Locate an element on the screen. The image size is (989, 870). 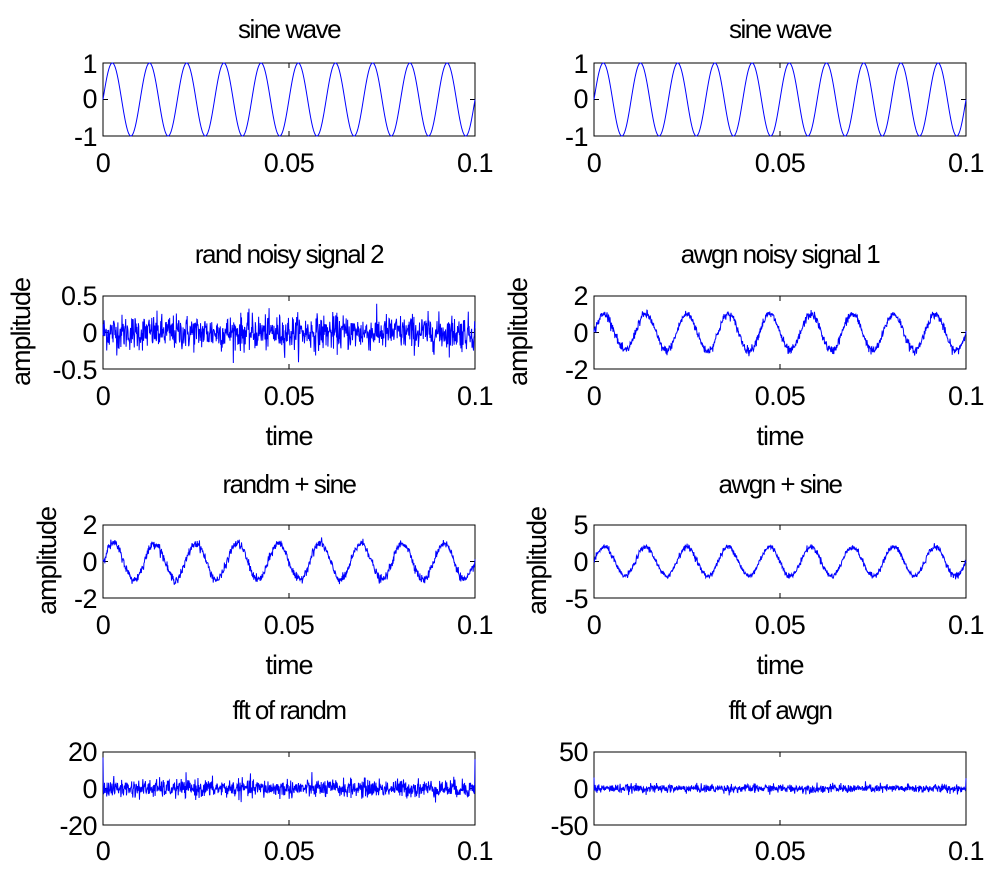
subplot-fft-of-awgn: fft of awgn 50 0 -50 0 0.05 0.1 is located at coordinates (767, 780).